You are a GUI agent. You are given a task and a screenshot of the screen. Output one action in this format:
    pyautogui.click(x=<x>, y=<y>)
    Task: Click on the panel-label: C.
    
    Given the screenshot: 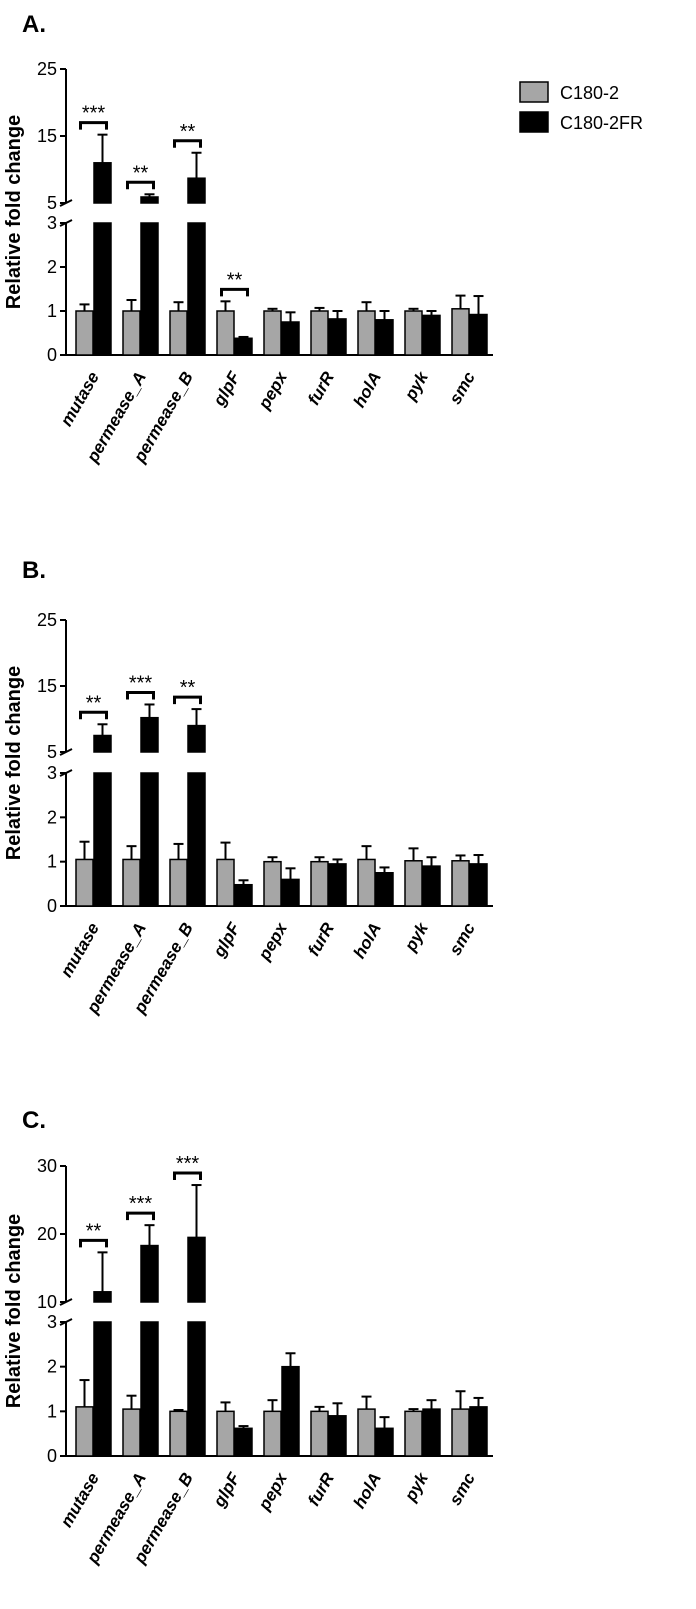 What is the action you would take?
    pyautogui.click(x=34, y=1120)
    